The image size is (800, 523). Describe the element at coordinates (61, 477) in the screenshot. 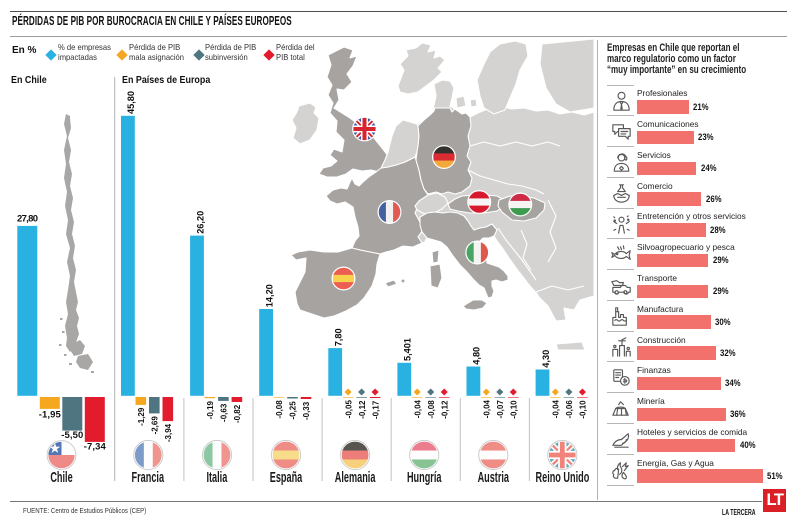

I see `svg-text: Chile` at that location.